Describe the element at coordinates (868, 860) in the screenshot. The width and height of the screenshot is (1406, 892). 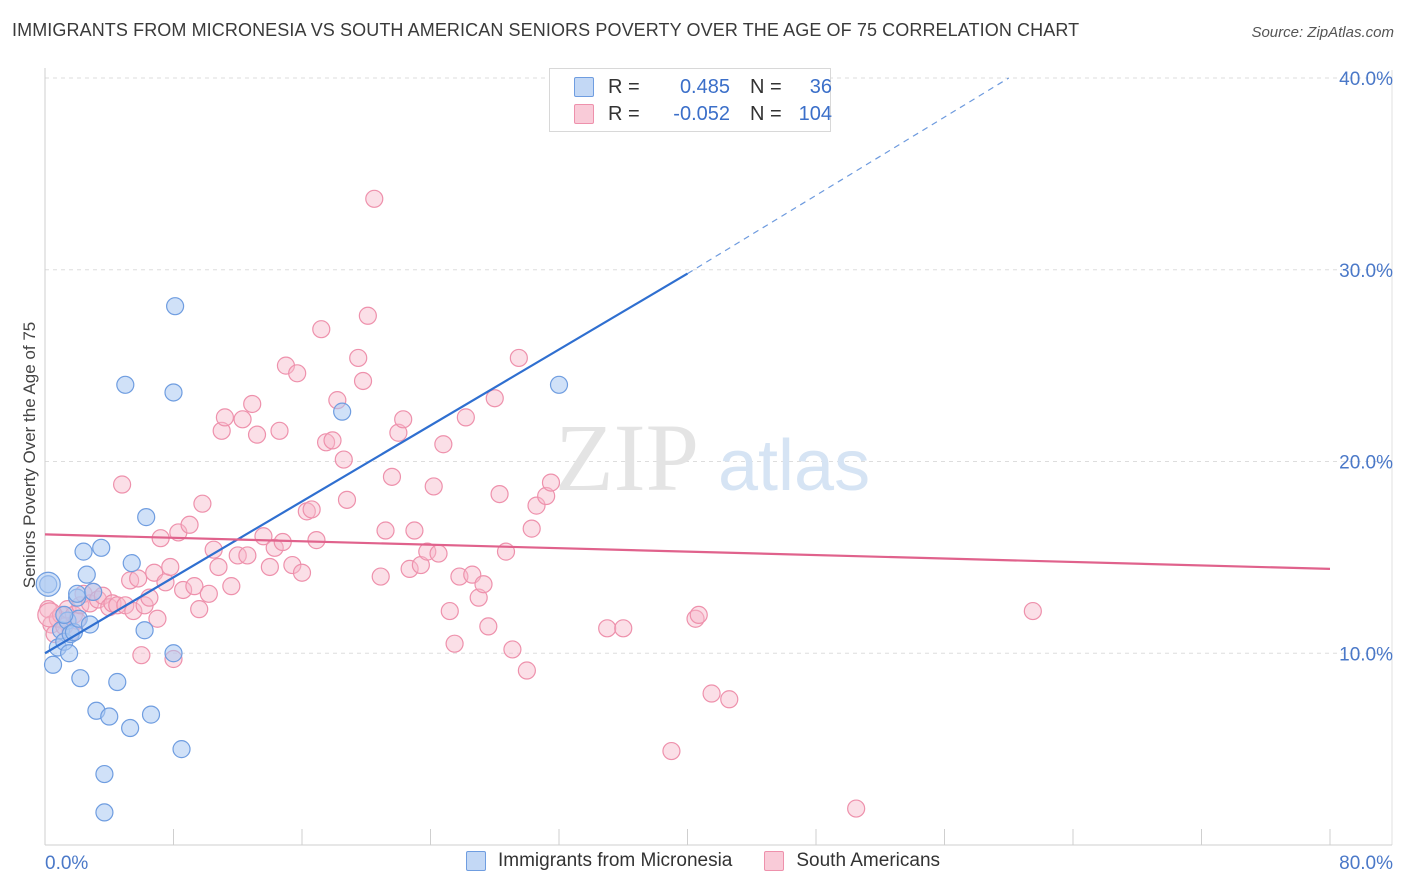
I see `series-name-south-americans: South Americans` at that location.